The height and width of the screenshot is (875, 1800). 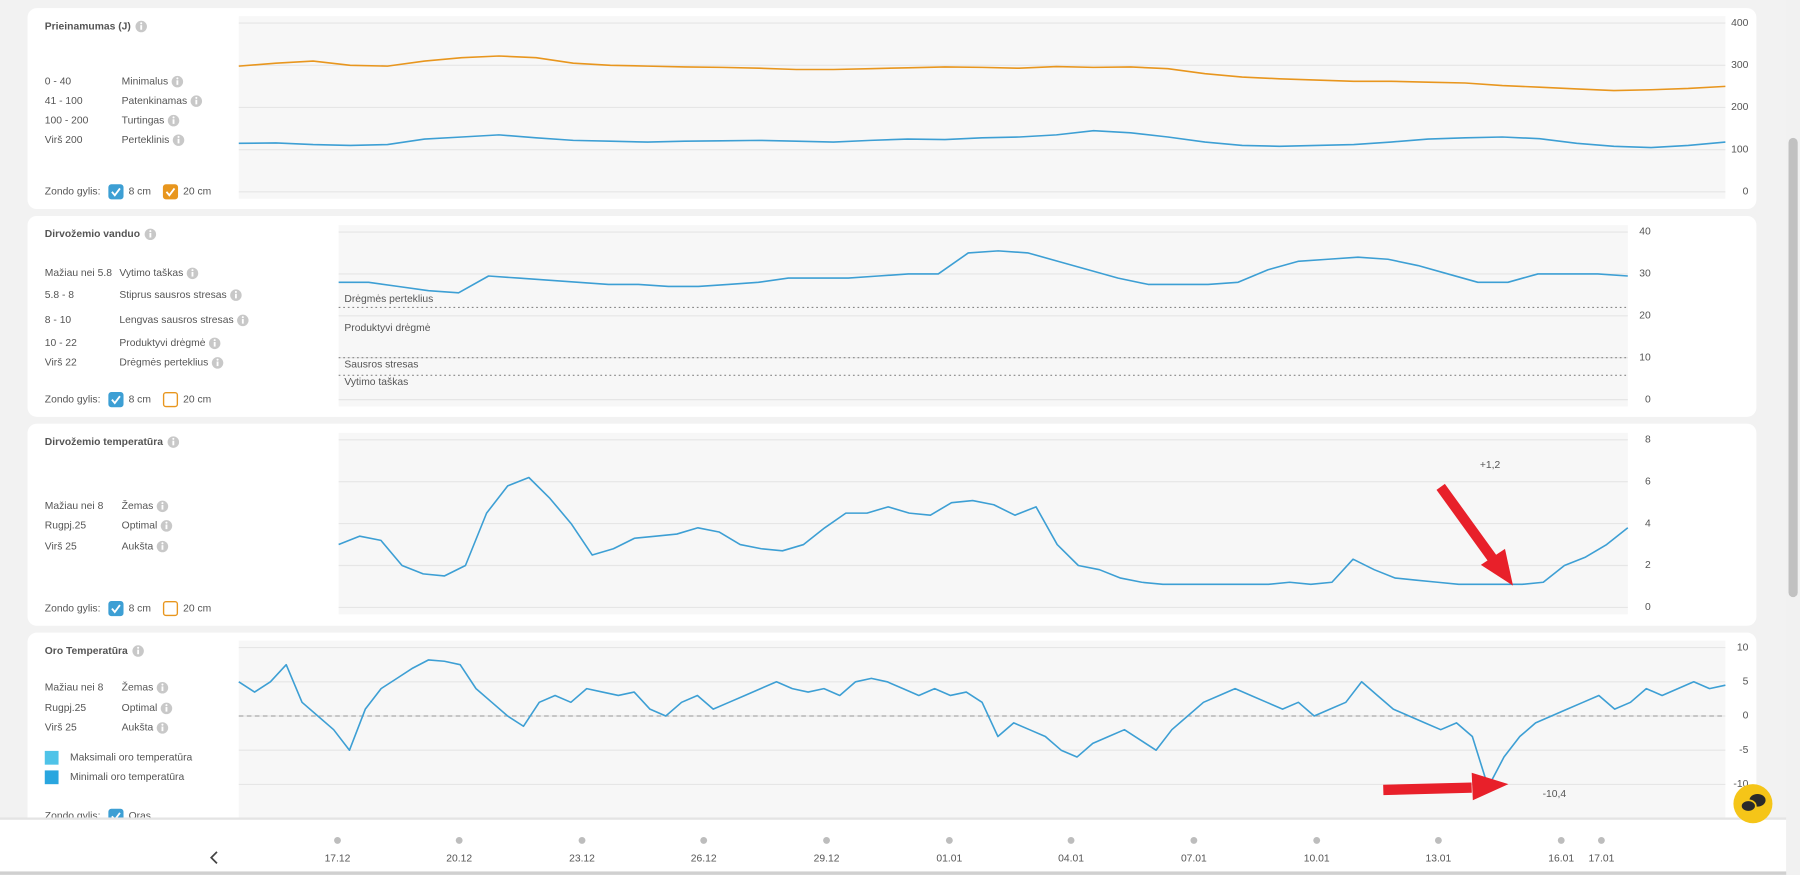 What do you see at coordinates (163, 363) in the screenshot?
I see `legend-label: Drėgmės perteklius` at bounding box center [163, 363].